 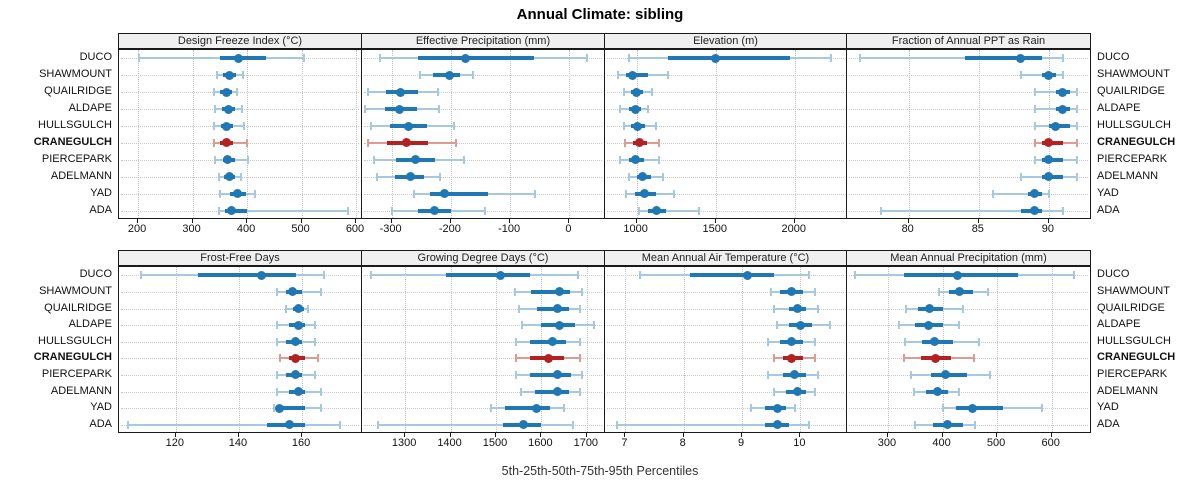 I want to click on panel-header-growing-degree-days: Growing Degree Days (°C), so click(x=483, y=258).